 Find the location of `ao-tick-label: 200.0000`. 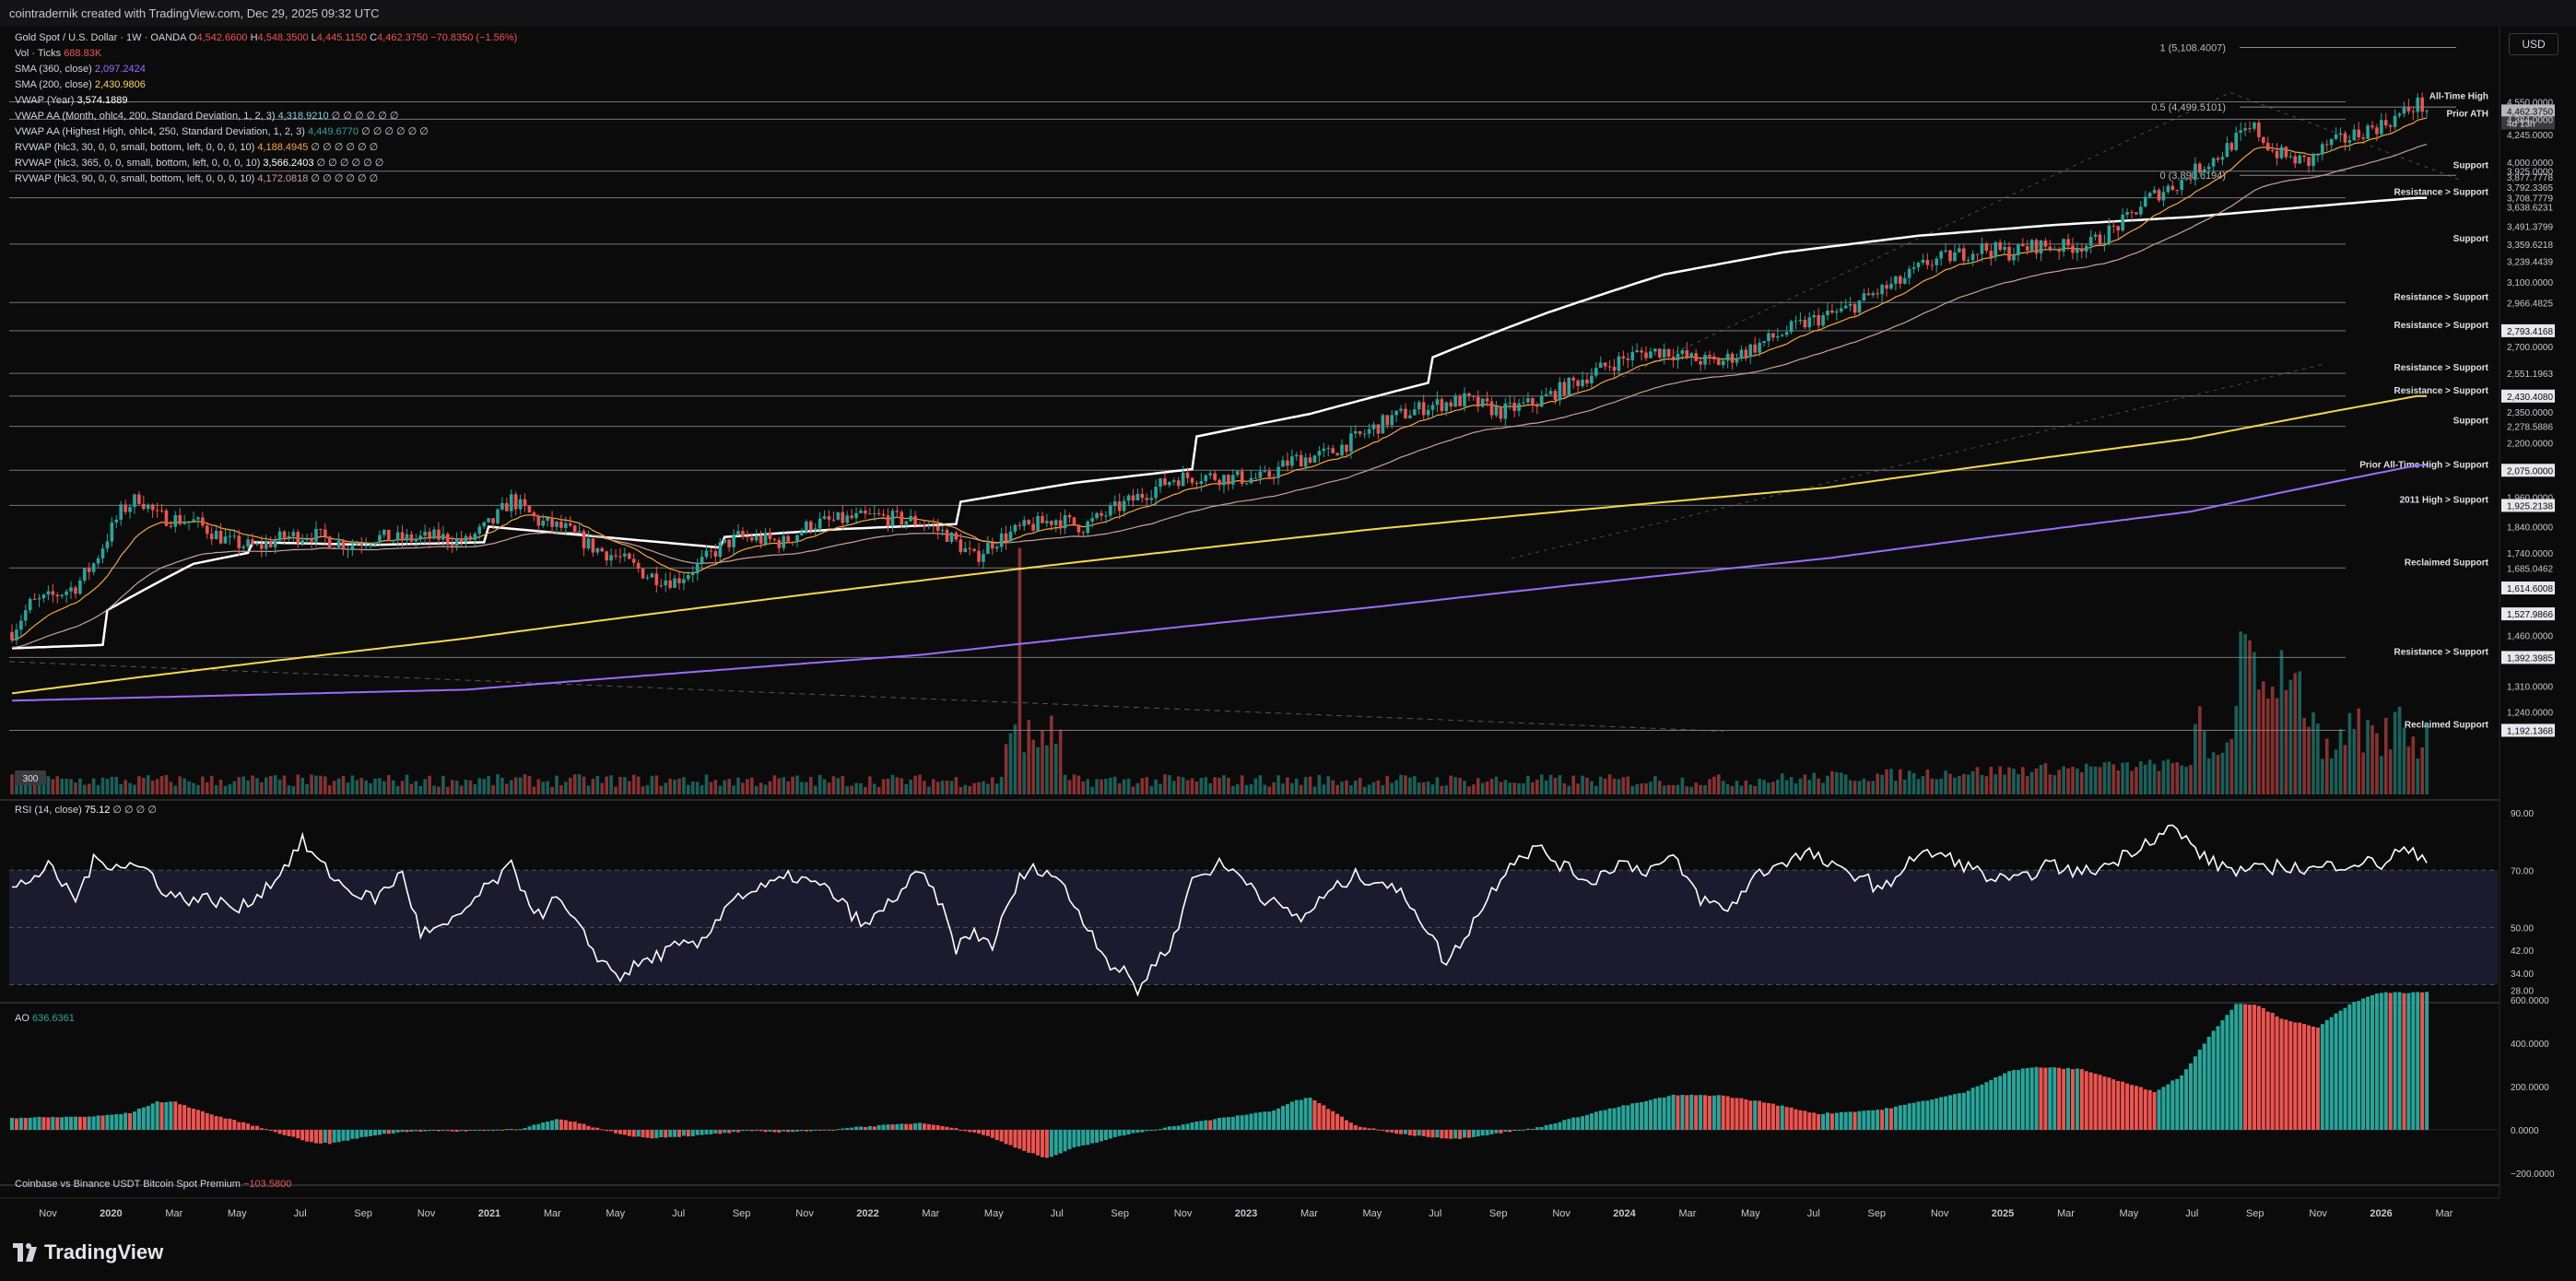

ao-tick-label: 200.0000 is located at coordinates (2530, 1088).